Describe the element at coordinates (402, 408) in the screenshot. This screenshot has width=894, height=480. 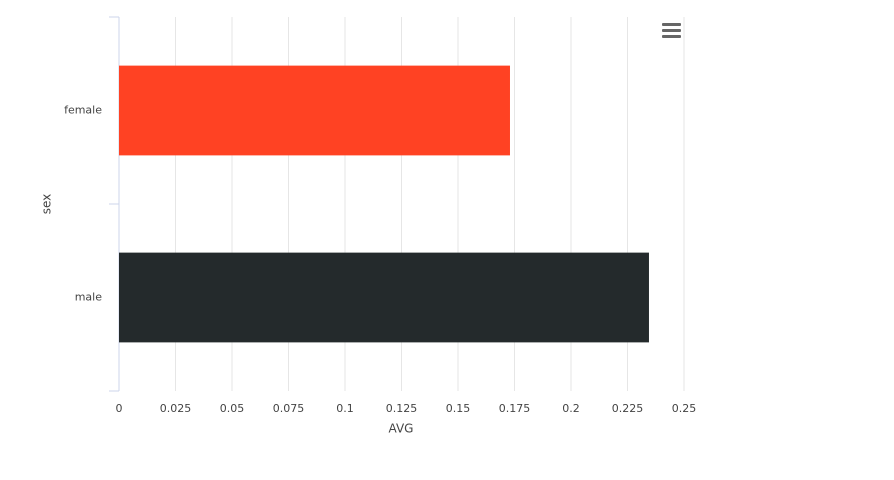
I see `x-tick-label: 0.125` at that location.